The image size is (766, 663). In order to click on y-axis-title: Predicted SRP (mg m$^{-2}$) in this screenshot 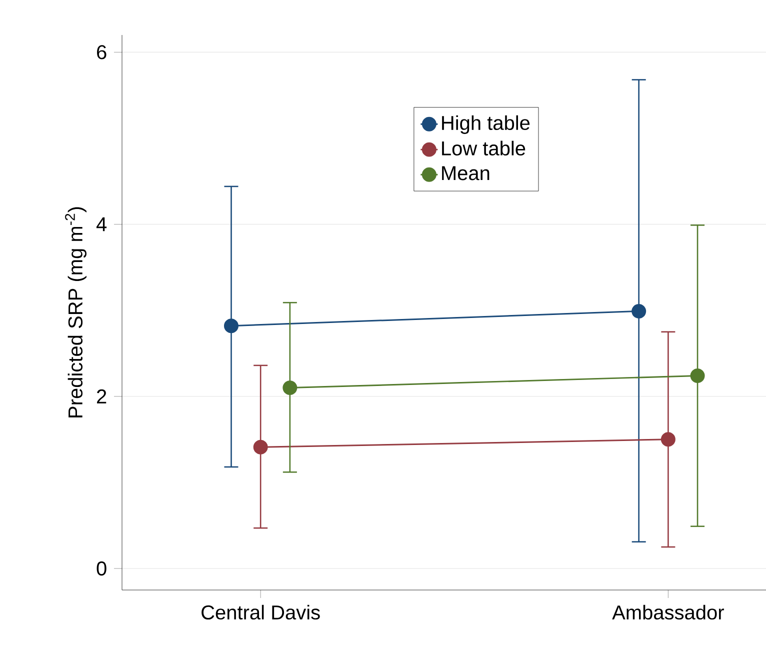, I will do `click(75, 312)`.